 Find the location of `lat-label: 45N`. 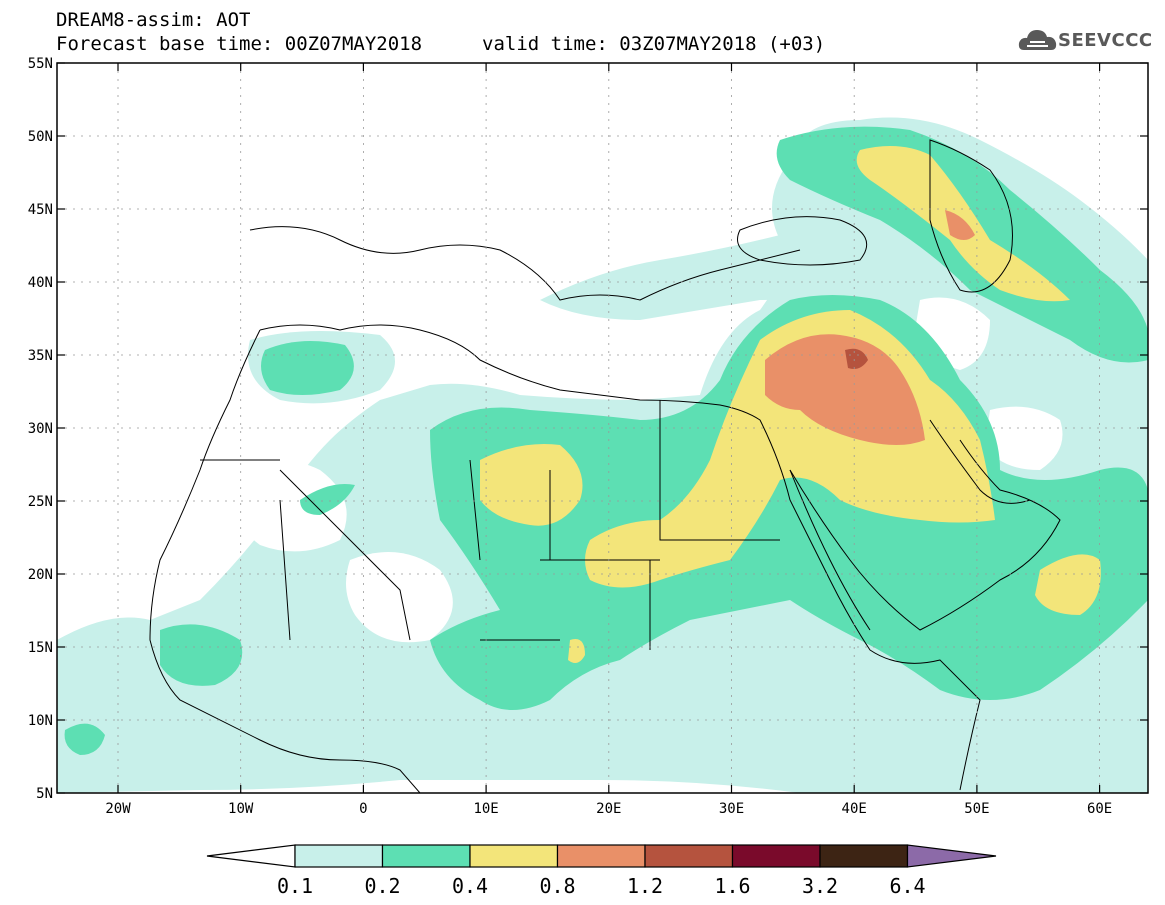

lat-label: 45N is located at coordinates (40, 210).